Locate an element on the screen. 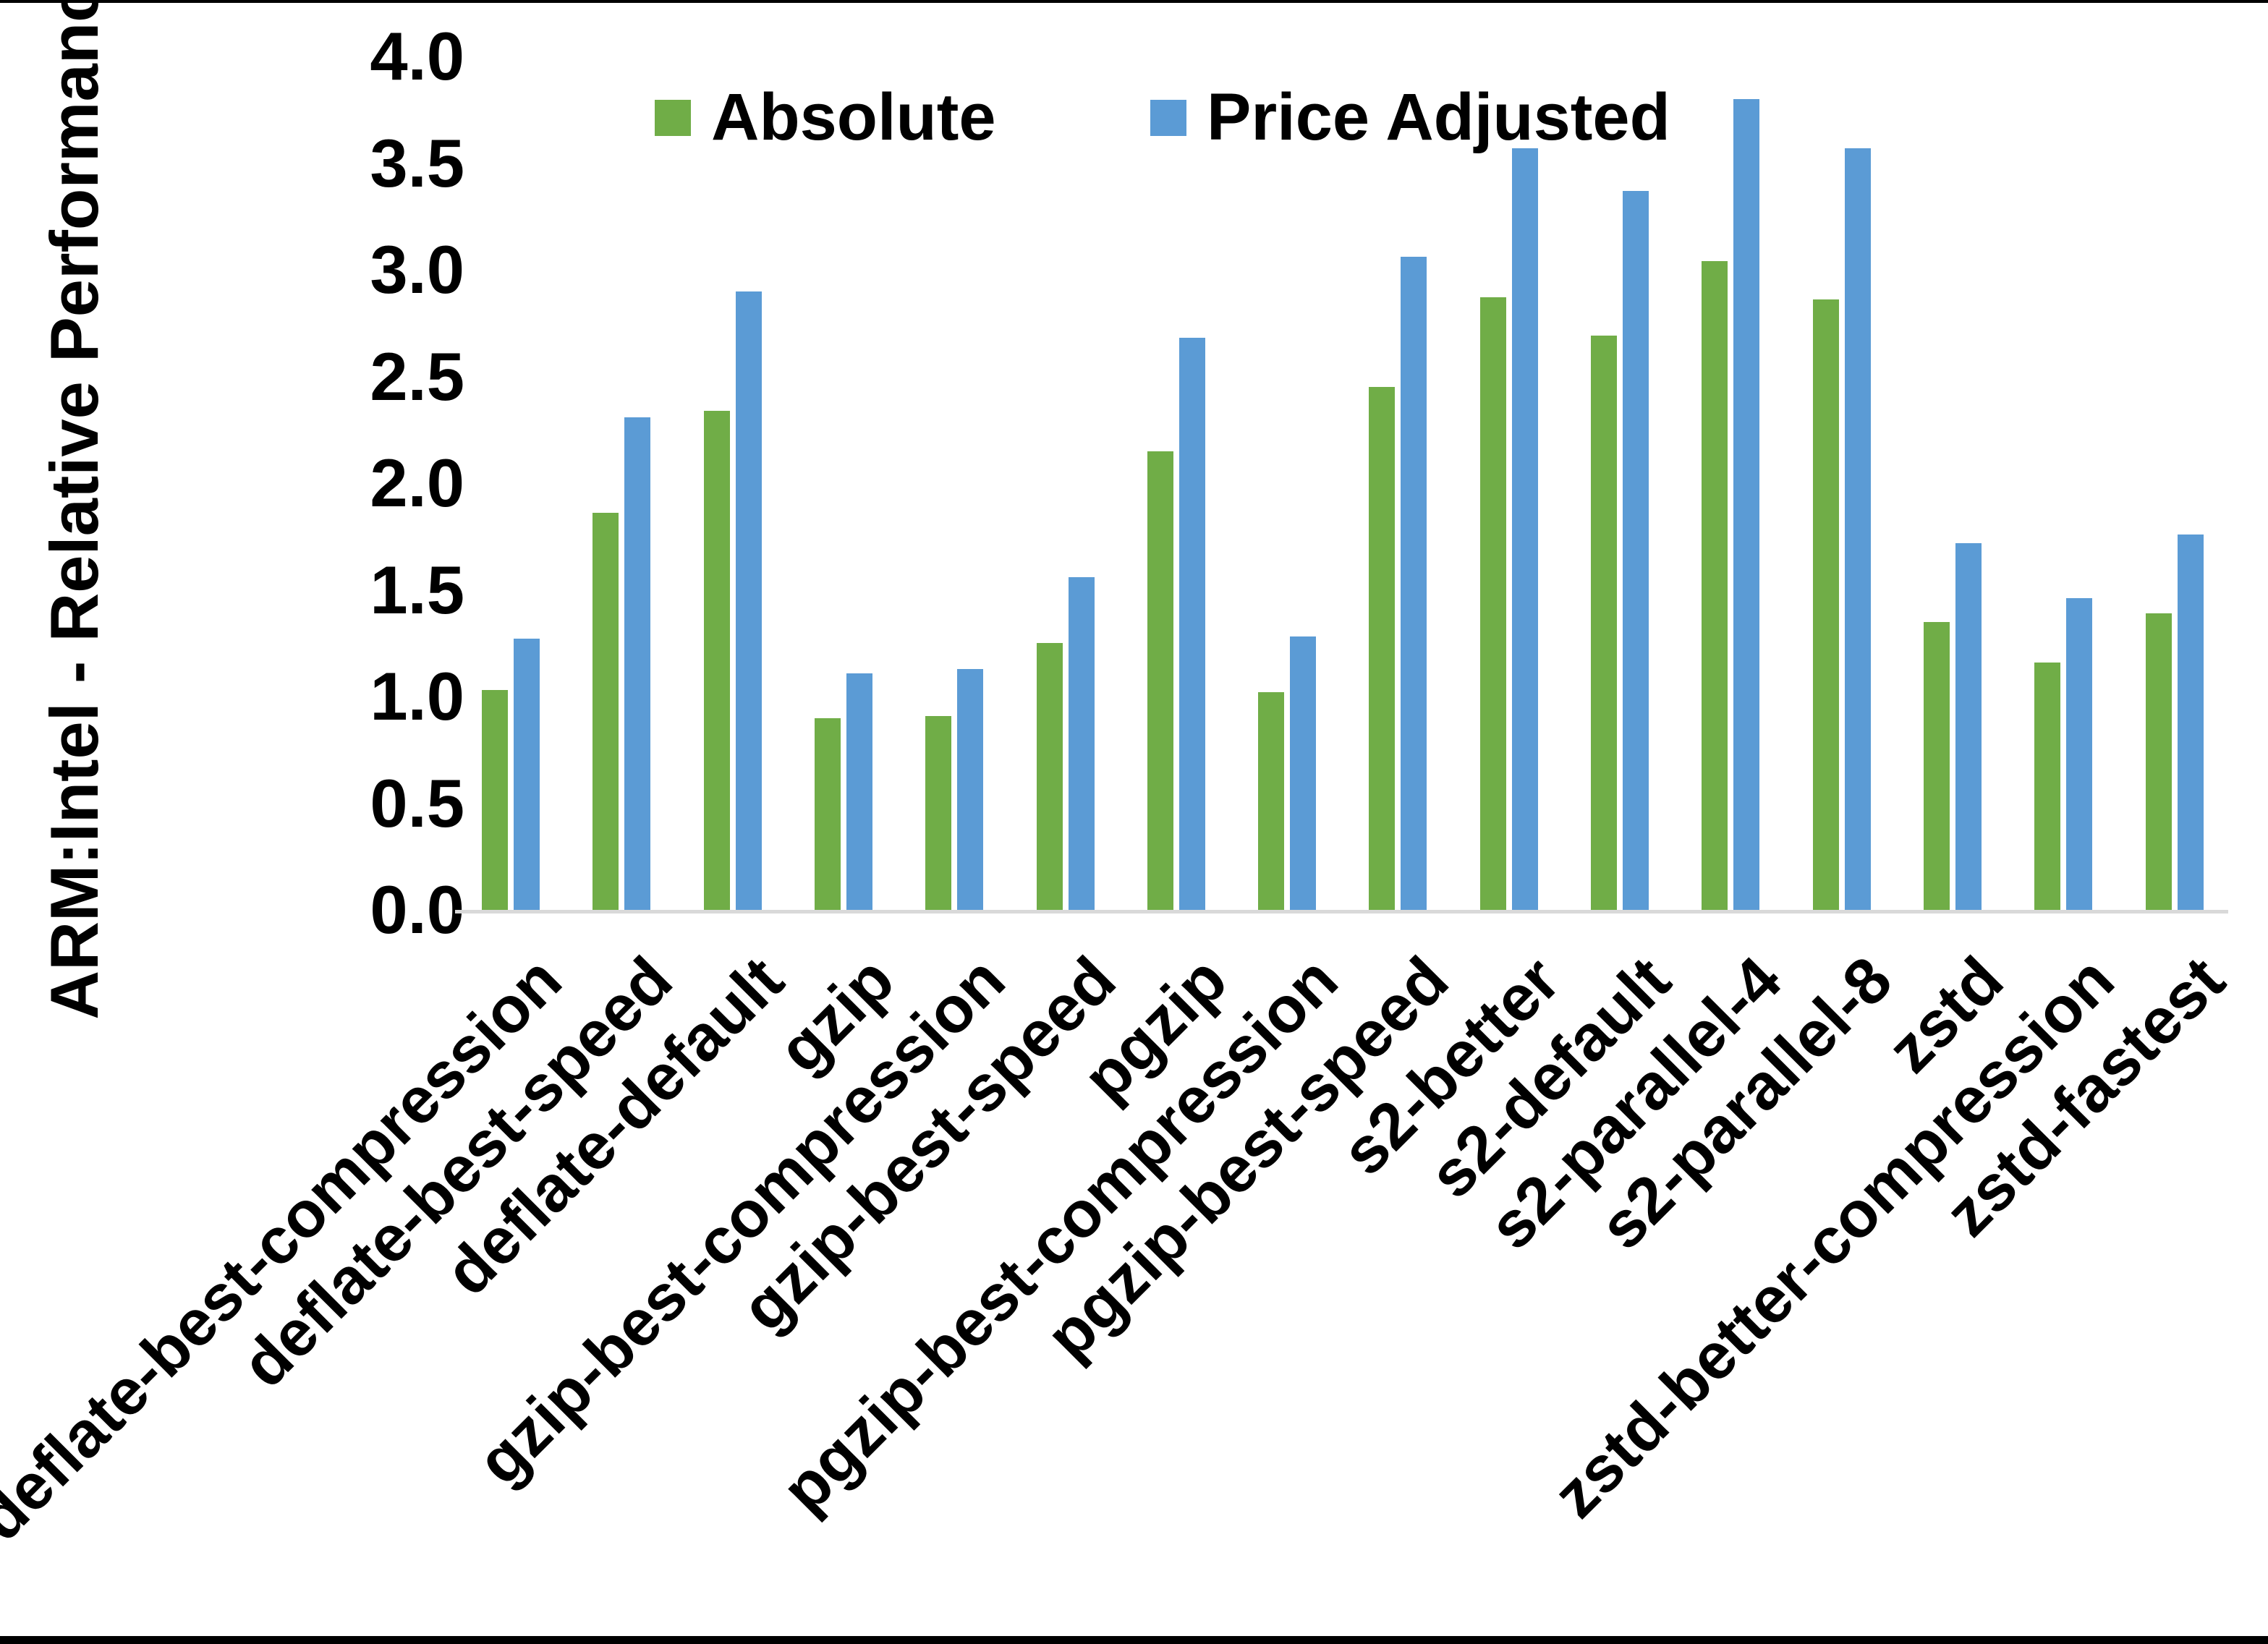 The image size is (2268, 1644). legend-item-absolute: Absolute is located at coordinates (826, 118).